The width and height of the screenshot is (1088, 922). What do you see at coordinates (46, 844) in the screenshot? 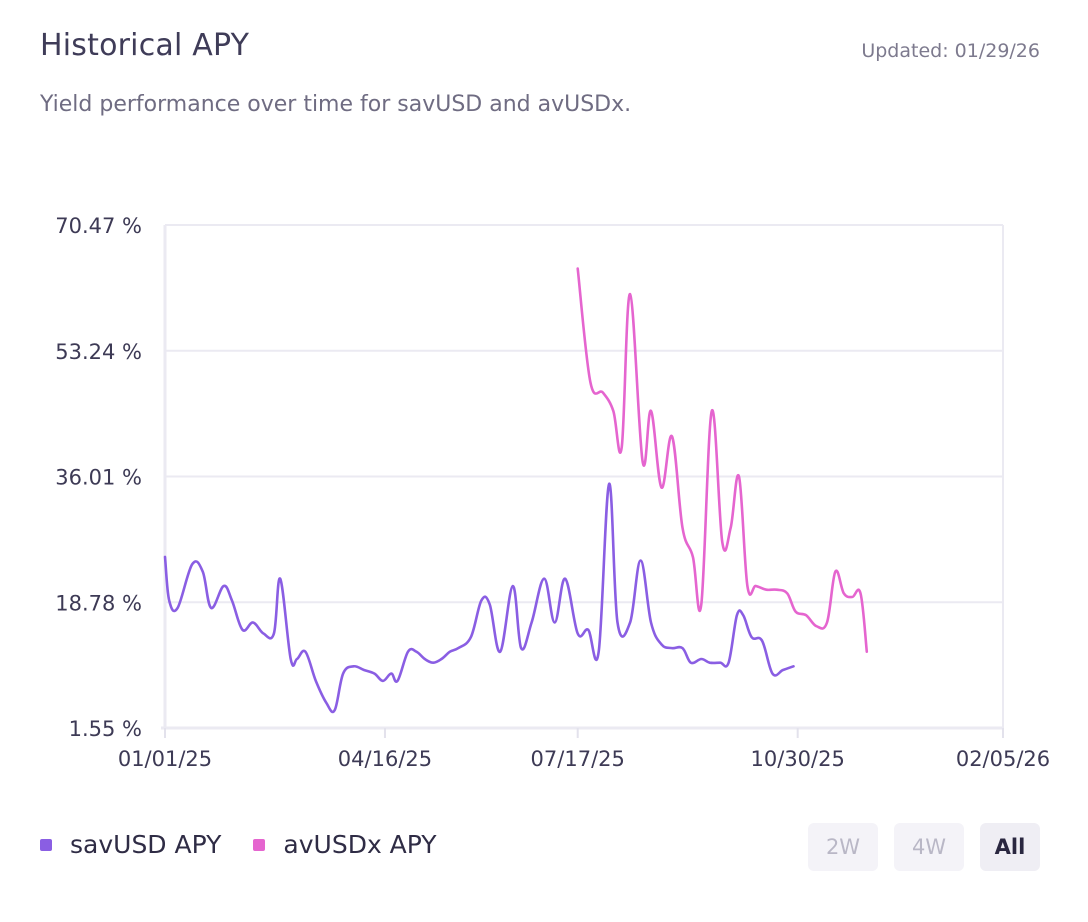
I see `savusd-swatch-icon` at bounding box center [46, 844].